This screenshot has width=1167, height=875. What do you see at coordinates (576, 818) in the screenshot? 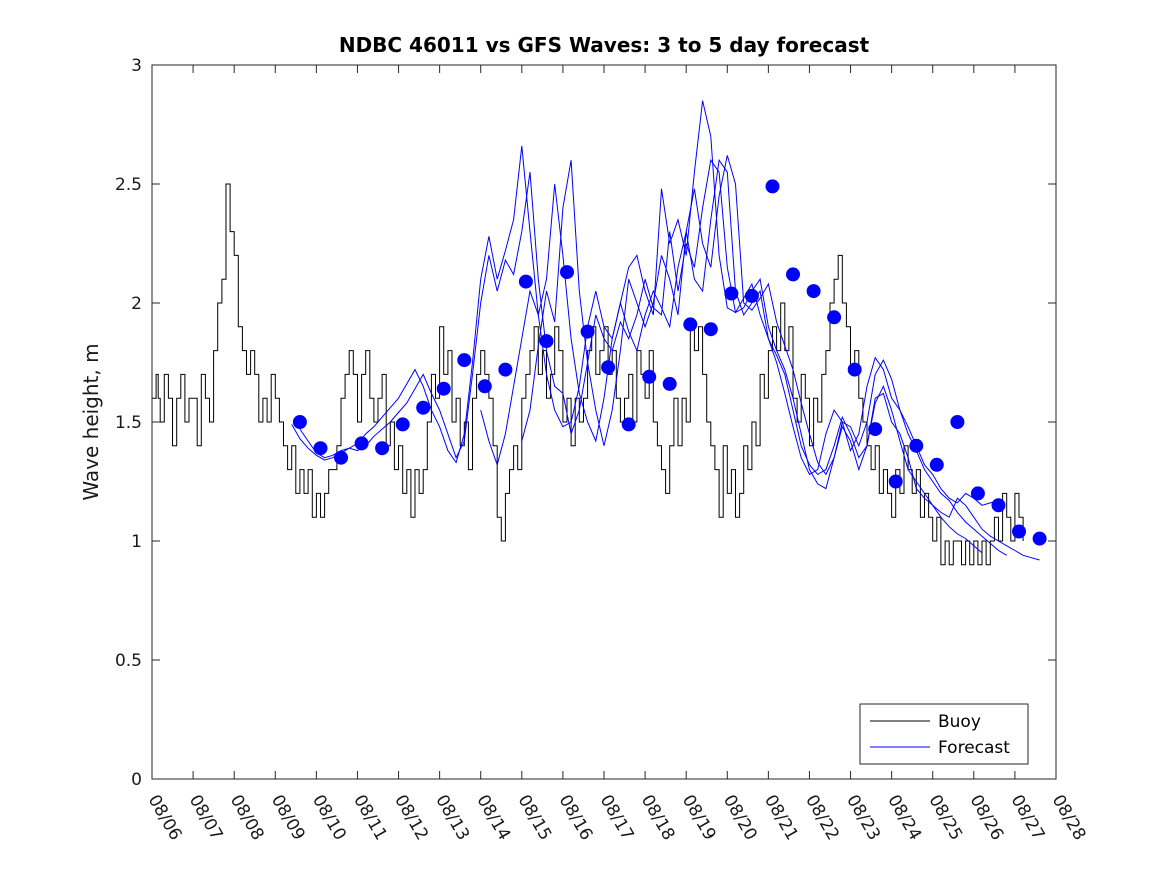
I see `x-tick-label: 08/16` at bounding box center [576, 818].